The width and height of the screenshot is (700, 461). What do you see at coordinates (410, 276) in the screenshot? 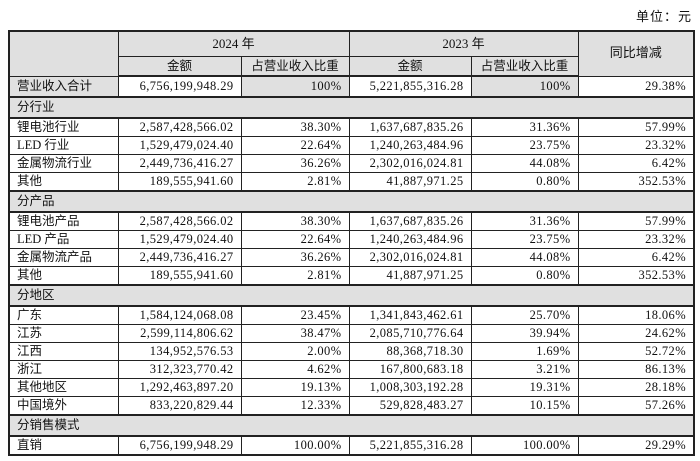
I see `amount-2023-cell: 41,887,971.25` at bounding box center [410, 276].